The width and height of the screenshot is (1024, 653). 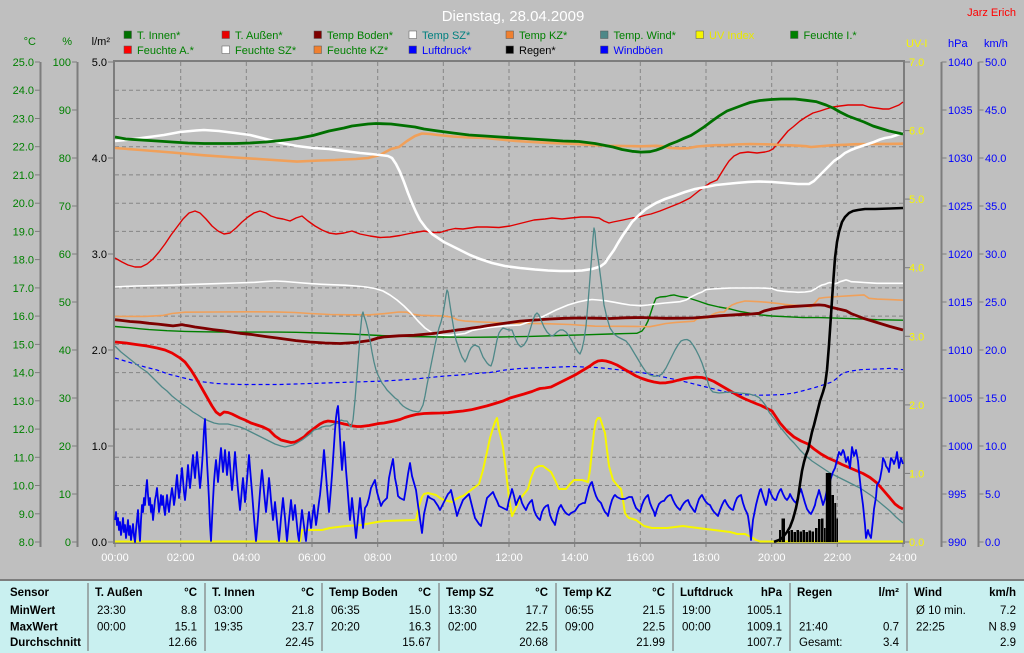 I want to click on svg-text: Ø 10 min., so click(x=941, y=611).